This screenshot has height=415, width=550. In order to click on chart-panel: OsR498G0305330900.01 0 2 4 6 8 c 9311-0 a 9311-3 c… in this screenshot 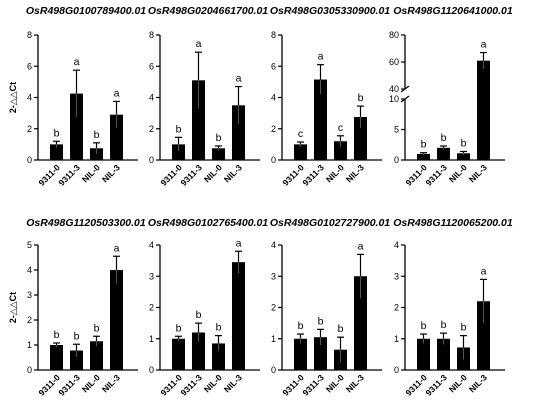, I will do `click(330, 96)`.